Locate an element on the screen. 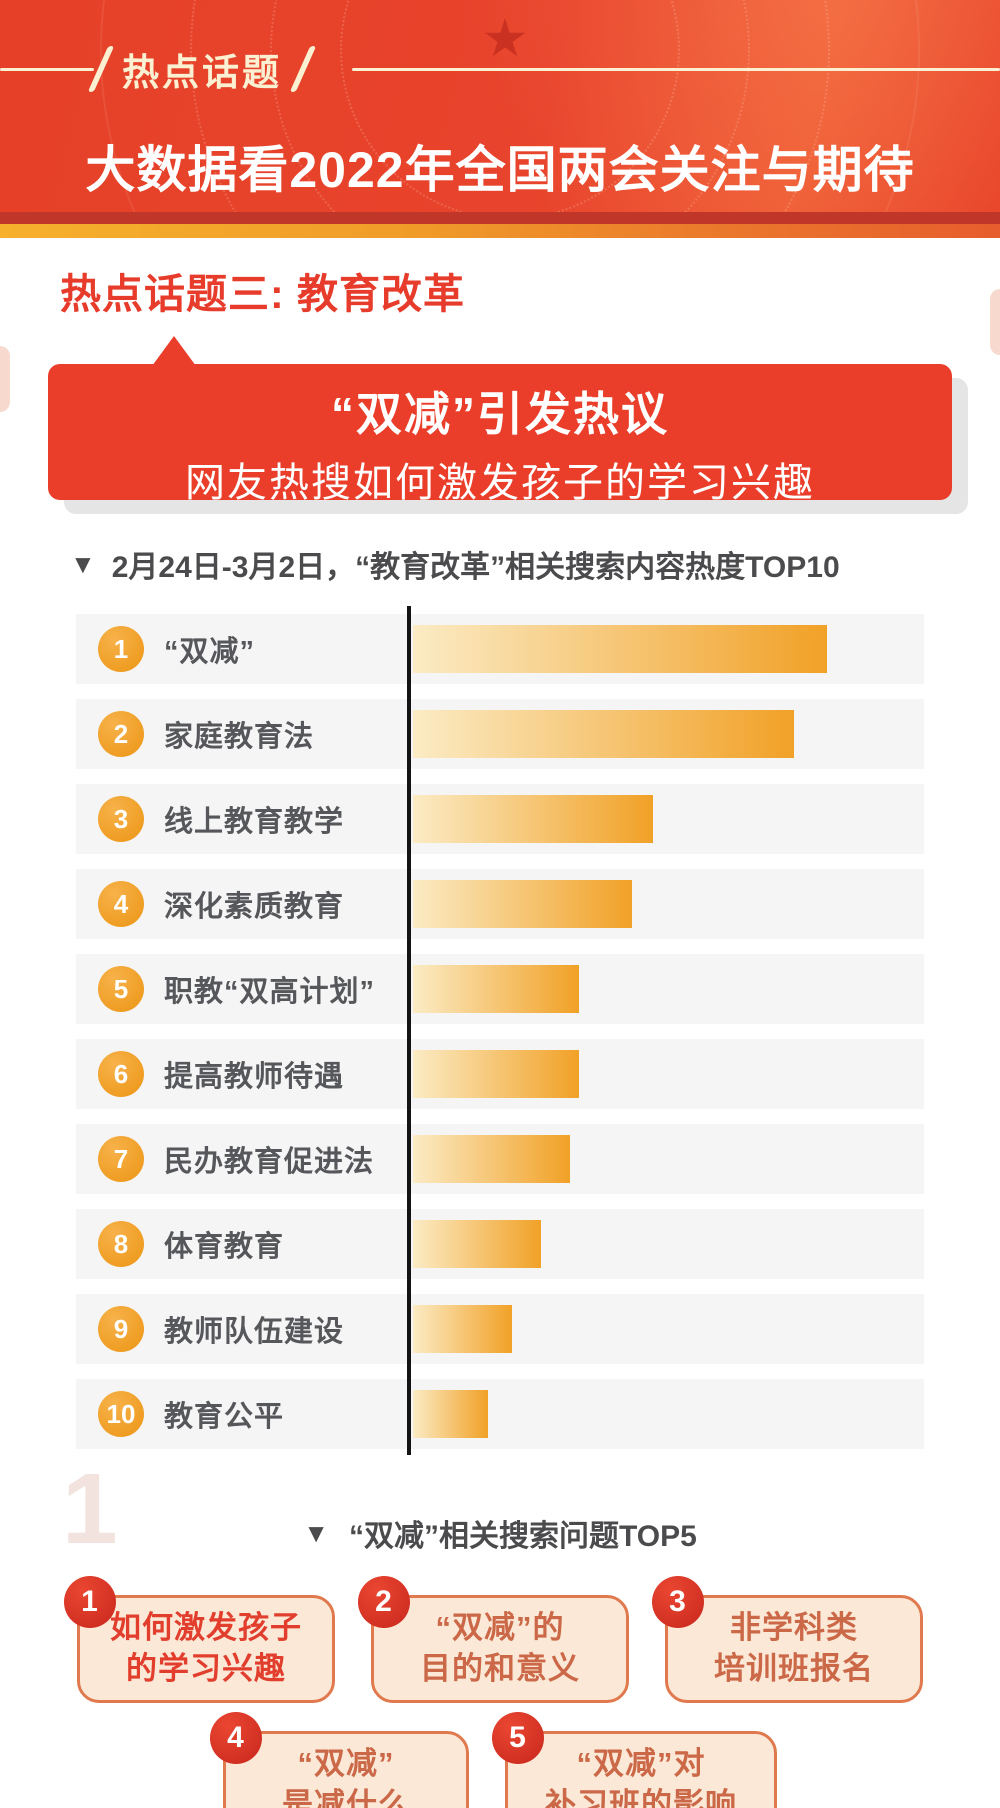  question-line-2: 的学习兴趣 is located at coordinates (206, 1668).